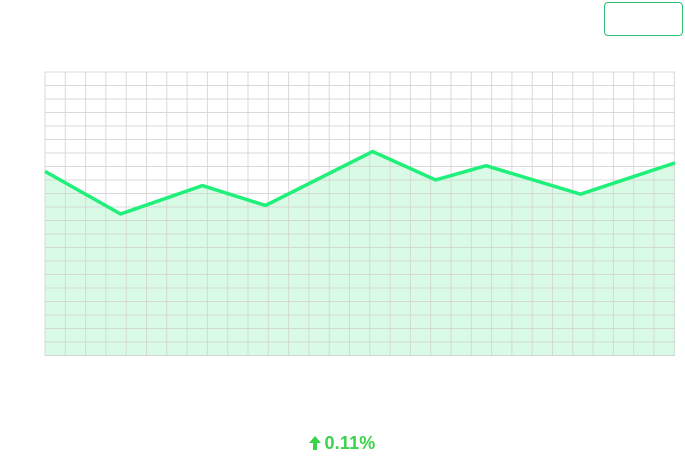 This screenshot has height=456, width=685. What do you see at coordinates (643, 19) in the screenshot?
I see `top-right-button` at bounding box center [643, 19].